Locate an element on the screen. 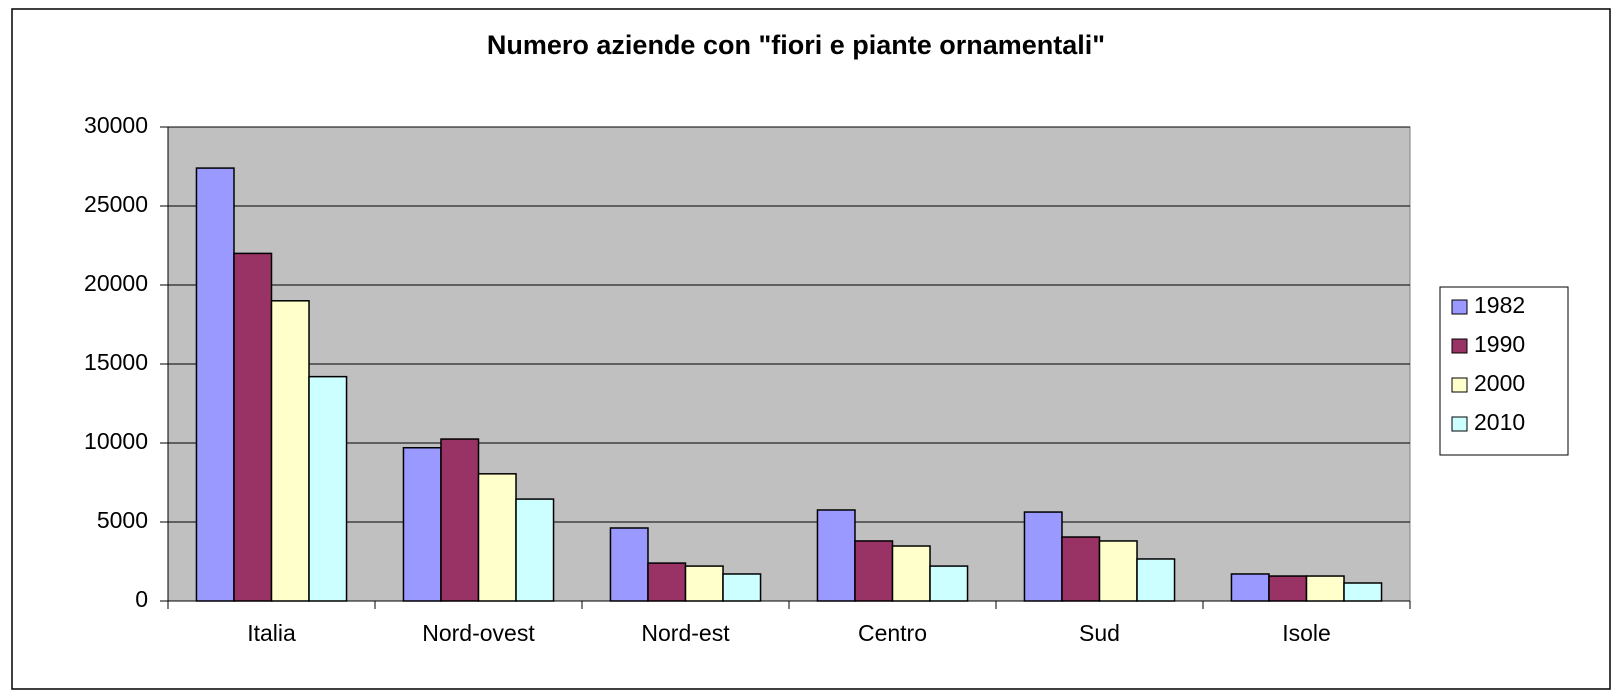 The image size is (1620, 693). x-tick-label: Isole is located at coordinates (1306, 633).